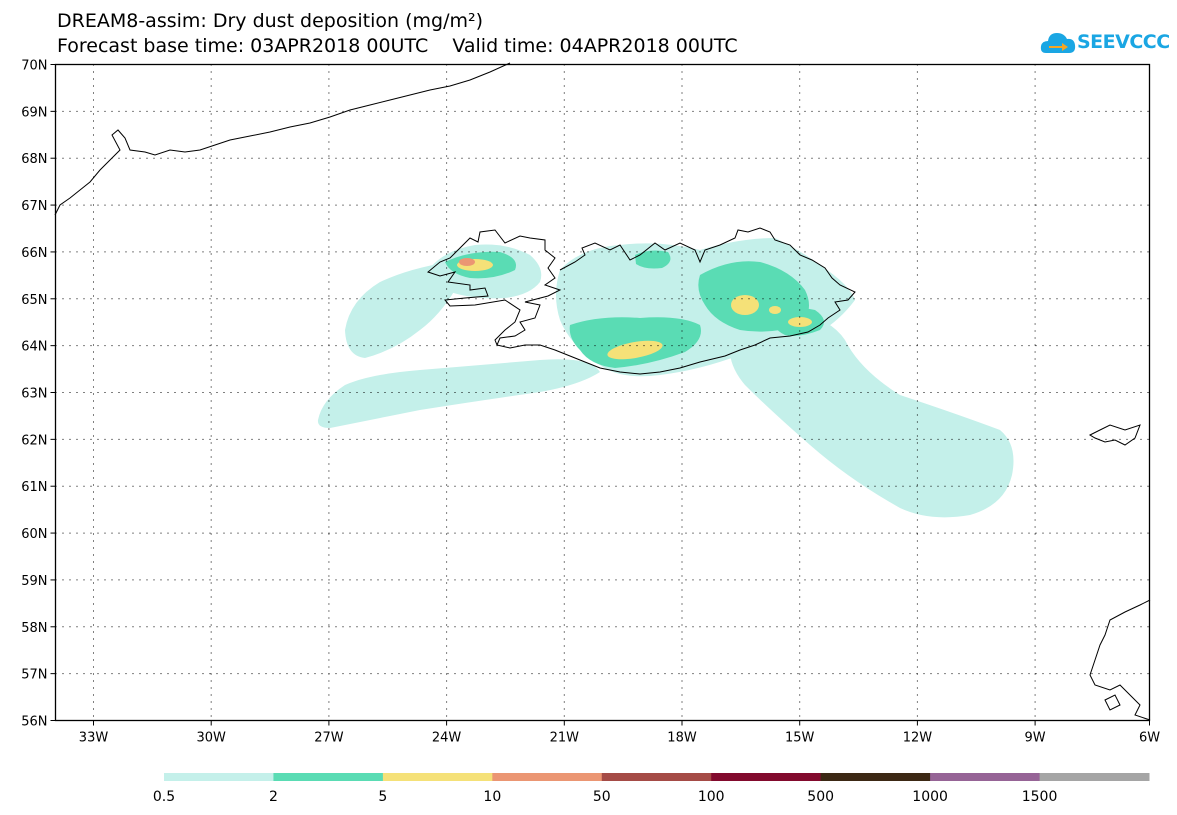  Describe the element at coordinates (800, 738) in the screenshot. I see `lon-label: 15W` at that location.